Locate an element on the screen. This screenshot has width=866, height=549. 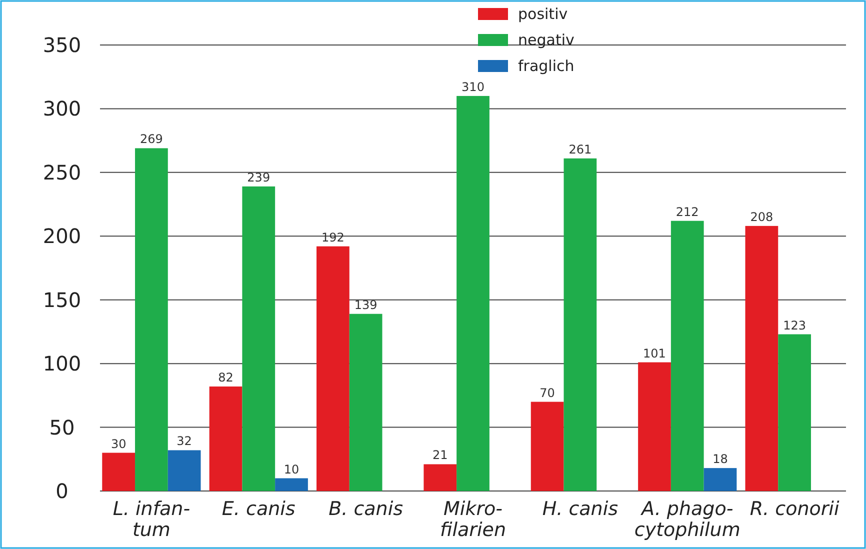
x-tick-label: H. canis is located at coordinates (580, 509).